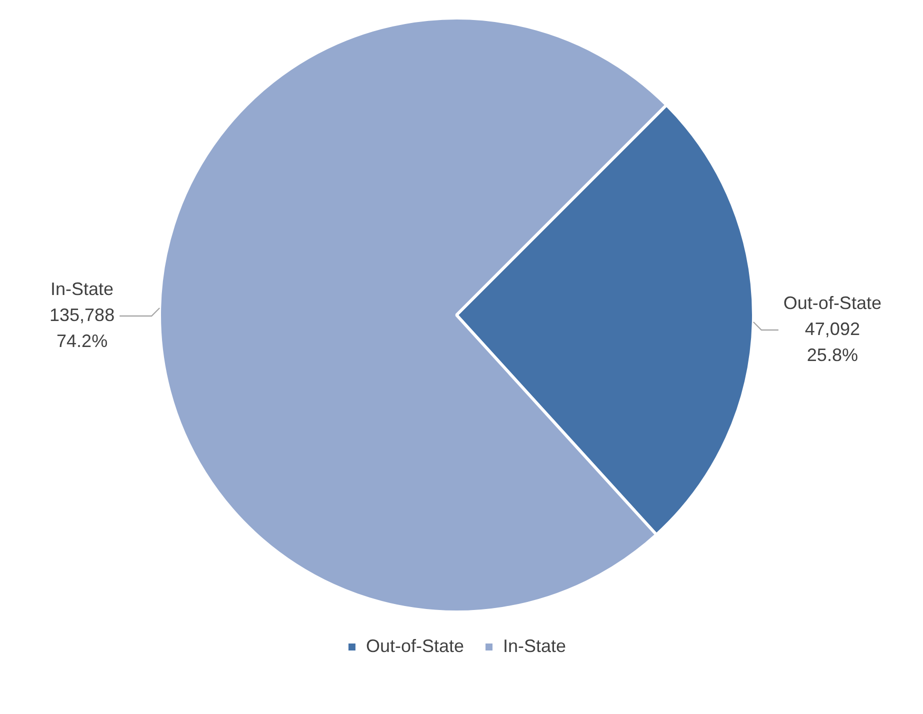  I want to click on slice-label: In-State, so click(82, 288).